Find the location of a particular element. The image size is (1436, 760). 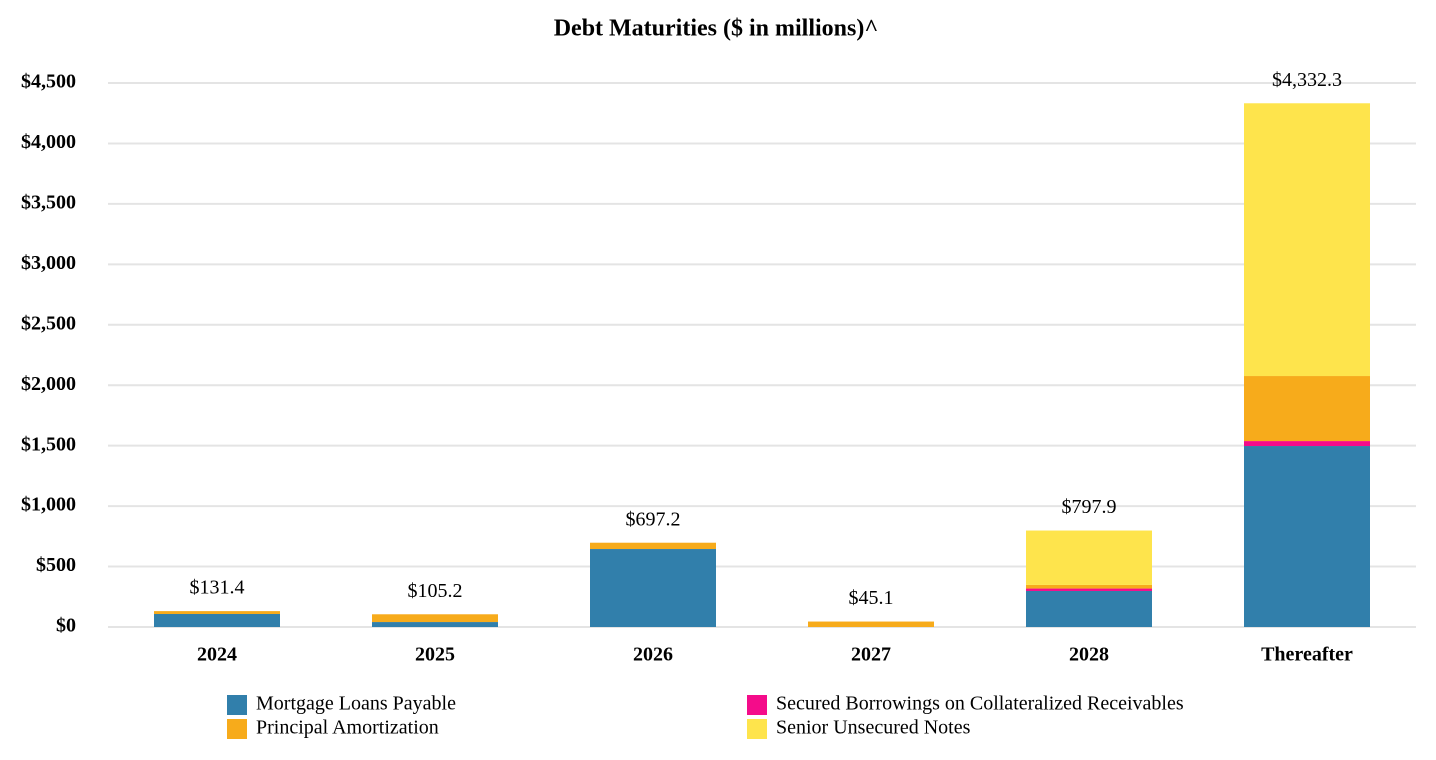

total-label: $131.4 is located at coordinates (217, 588).